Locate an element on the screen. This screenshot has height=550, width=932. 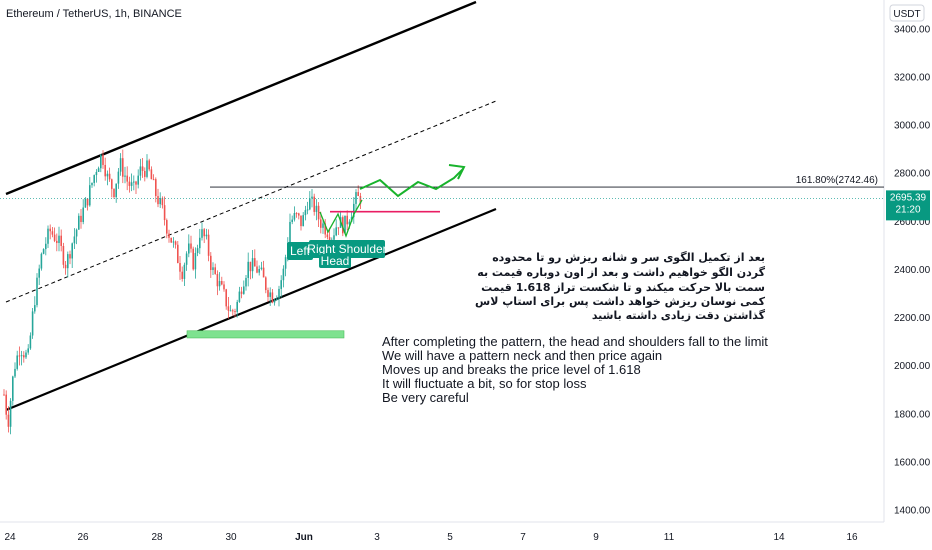
price-tick-label: 2400.00 is located at coordinates (912, 270).